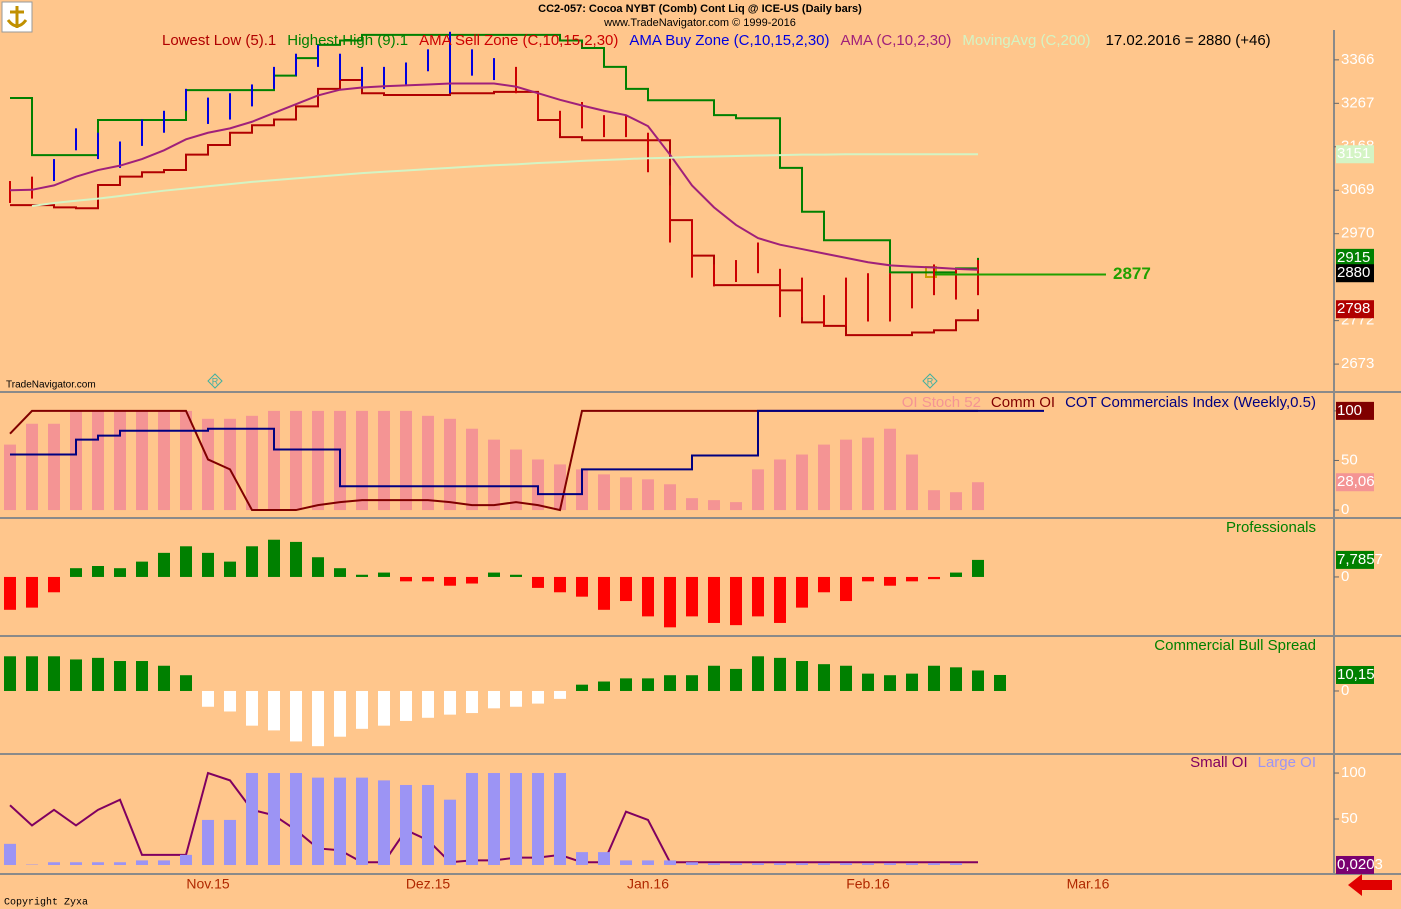 The image size is (1401, 909). I want to click on value-box-label: 2798, so click(1353, 308).